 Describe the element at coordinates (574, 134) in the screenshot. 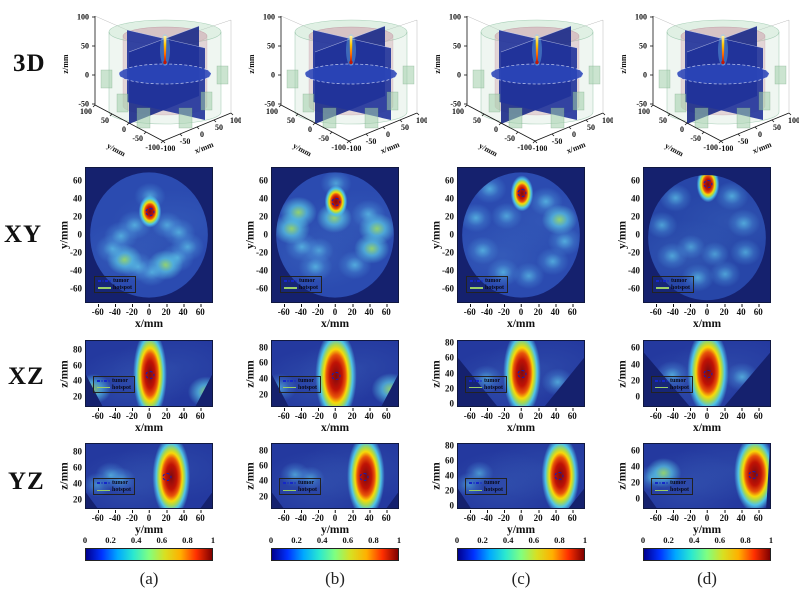

I see `x-tick: 0` at that location.